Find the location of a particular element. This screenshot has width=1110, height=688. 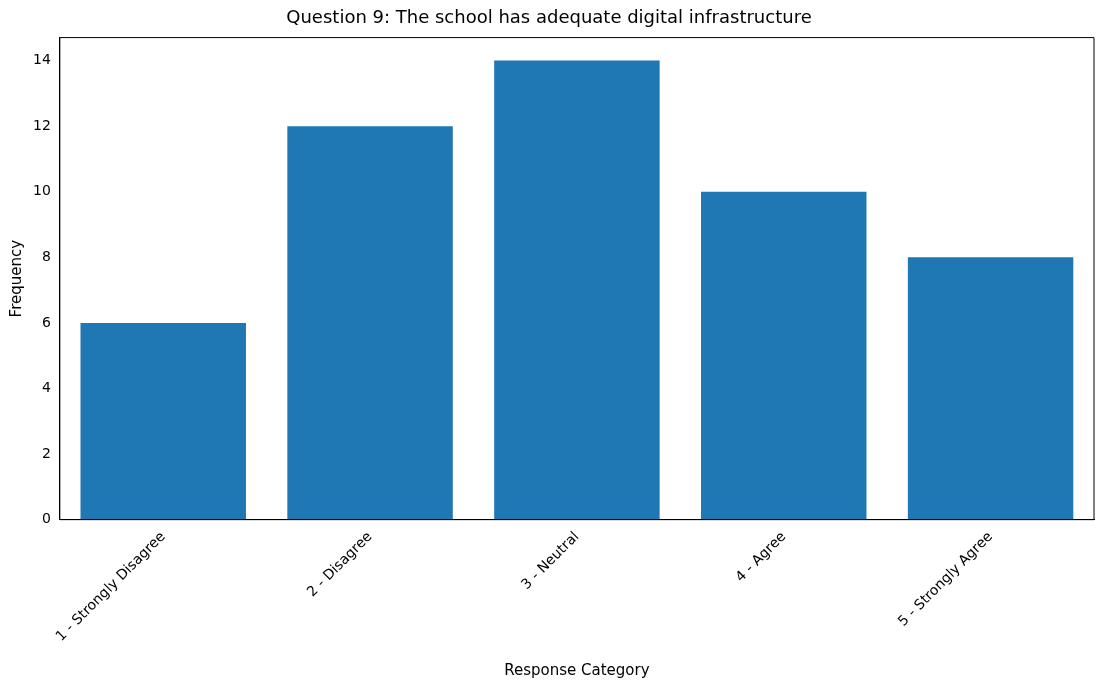

y-tick-label: 2 is located at coordinates (46, 452).